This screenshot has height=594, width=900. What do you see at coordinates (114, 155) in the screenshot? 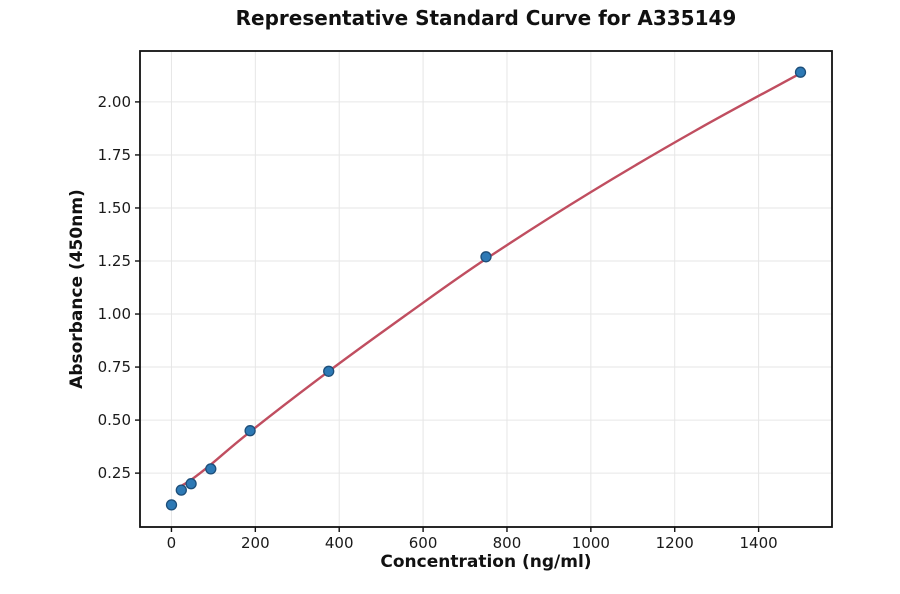
I see `y-tick-label: 1.75` at bounding box center [114, 155].